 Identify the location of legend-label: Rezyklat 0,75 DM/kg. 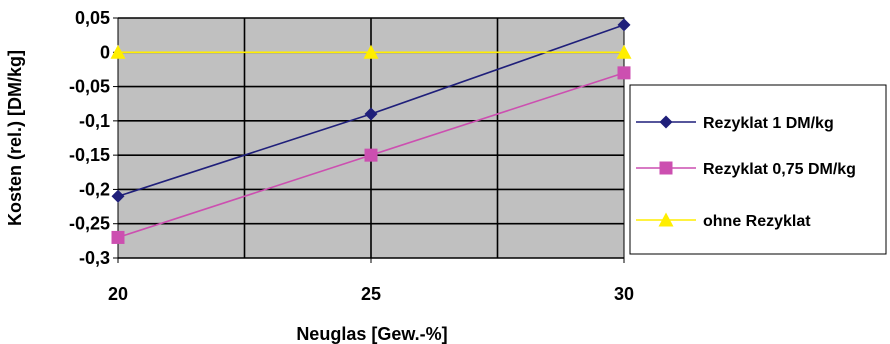
(779, 169).